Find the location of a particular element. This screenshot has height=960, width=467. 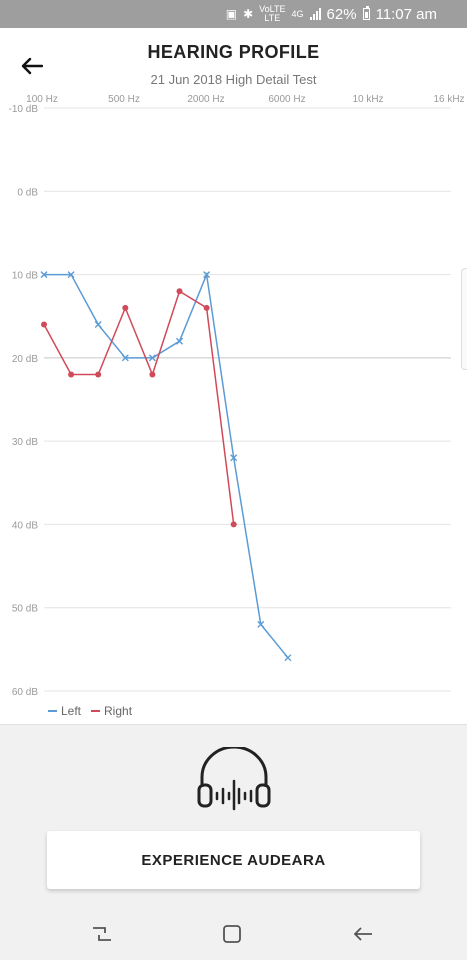

android-nav-bar is located at coordinates (233, 933).